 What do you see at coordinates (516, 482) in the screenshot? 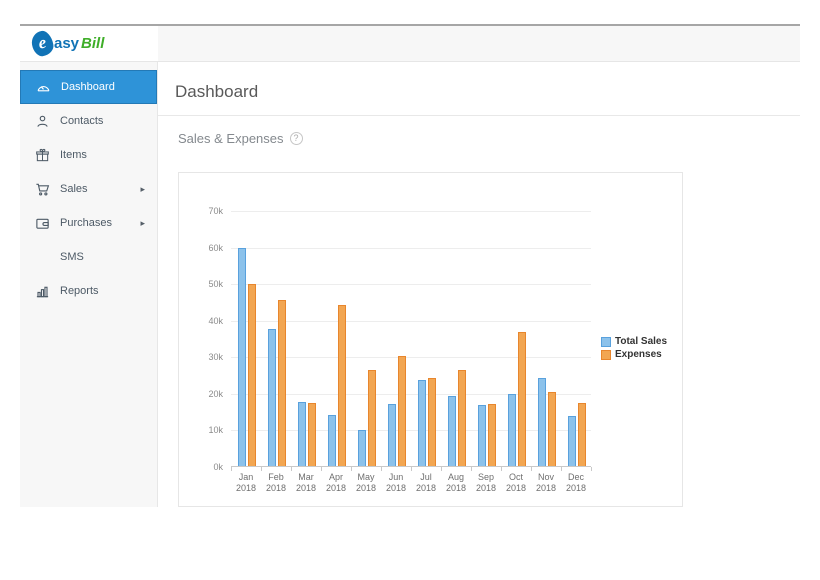
I see `x-tick-label: Oct 2018` at bounding box center [516, 482].